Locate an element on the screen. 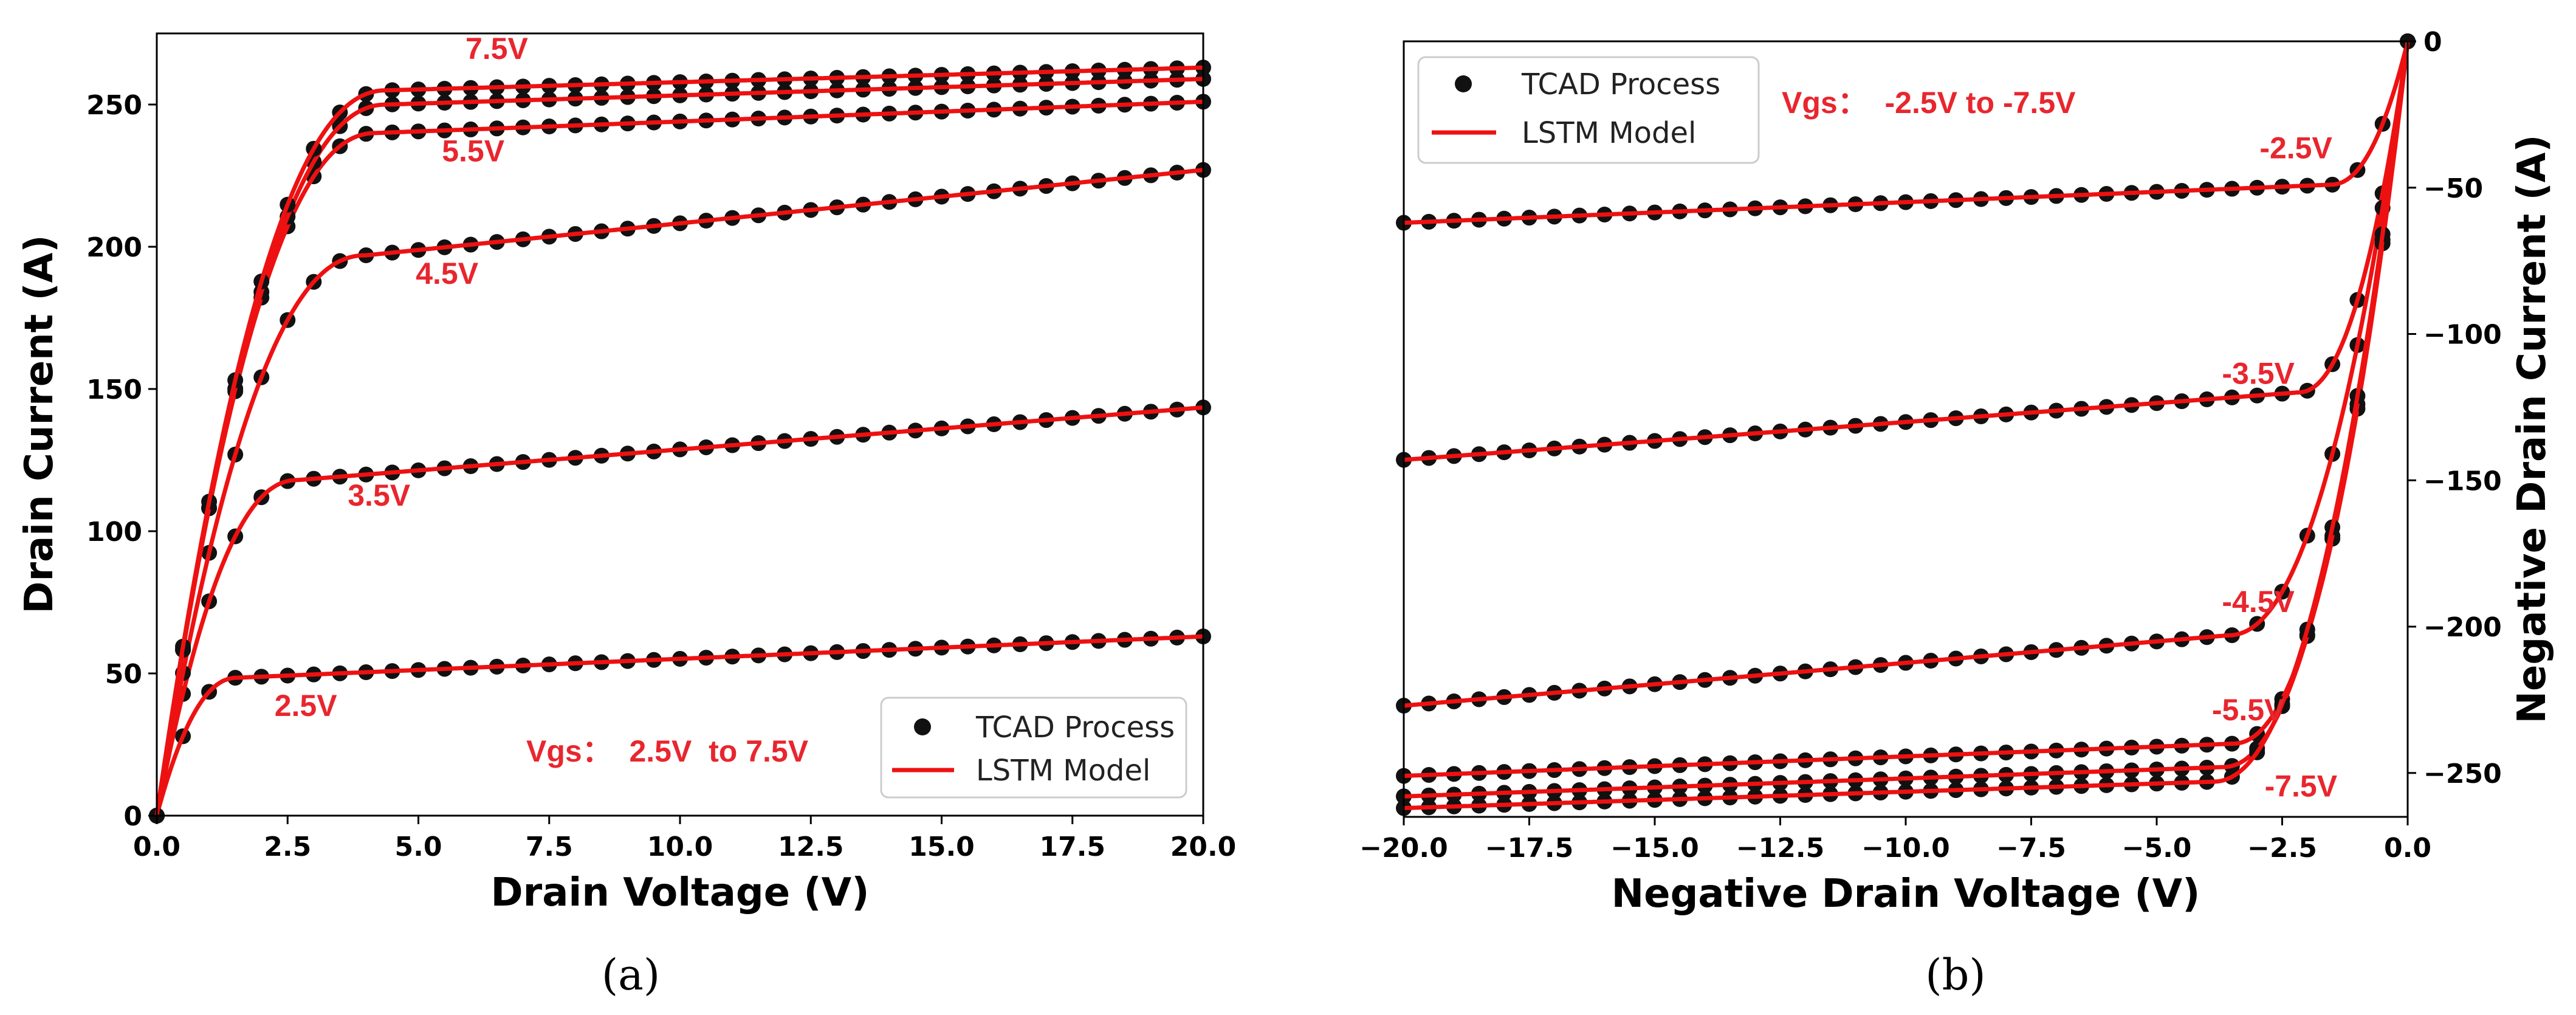 The height and width of the screenshot is (1015, 2576). panel-a-curve-label-3-5V: 3.5V is located at coordinates (379, 495).